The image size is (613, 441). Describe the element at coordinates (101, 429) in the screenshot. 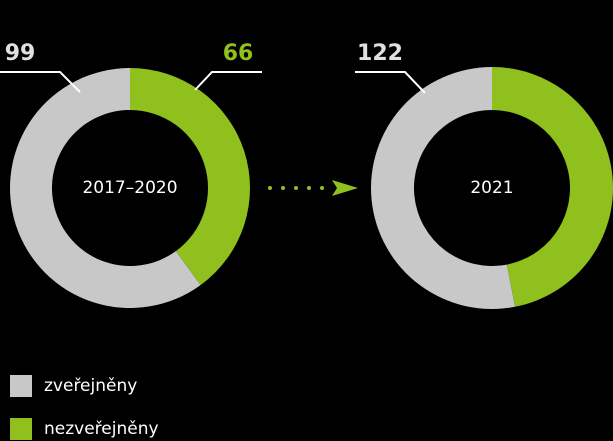

I see `legend-label: nezveřejněny` at that location.